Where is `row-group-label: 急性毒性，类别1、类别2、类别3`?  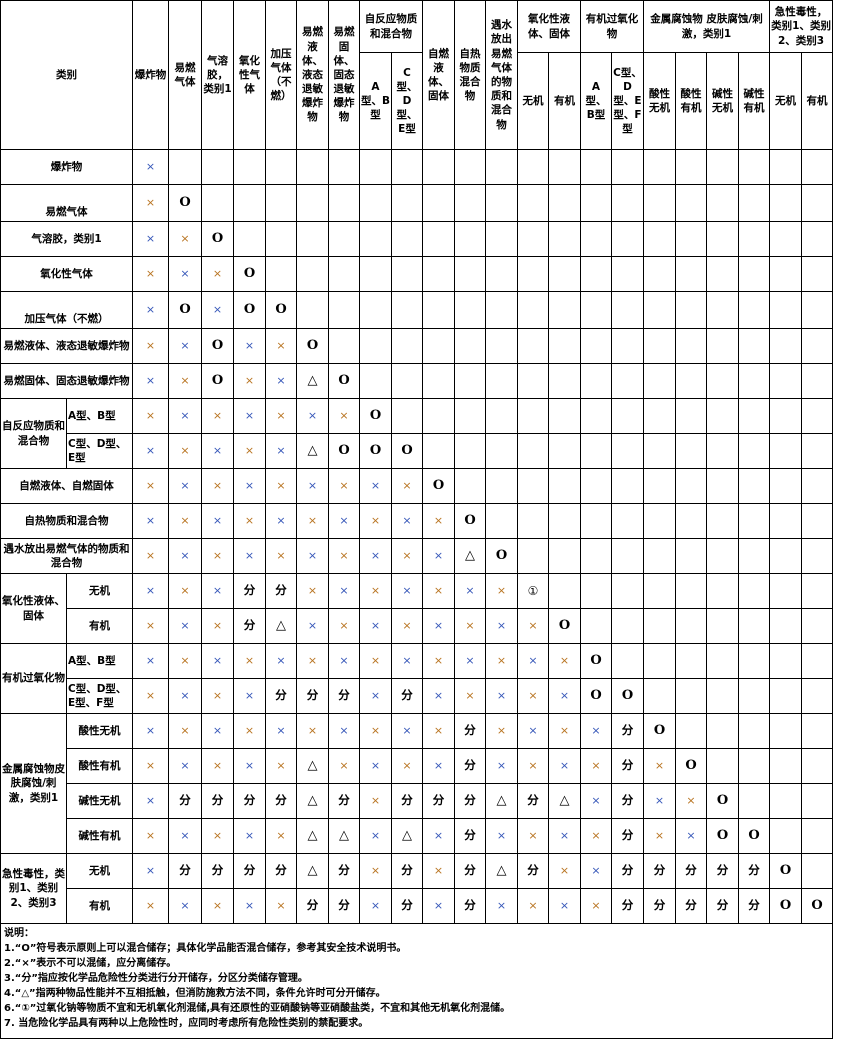
row-group-label: 急性毒性，类别1、类别2、类别3 is located at coordinates (33, 888).